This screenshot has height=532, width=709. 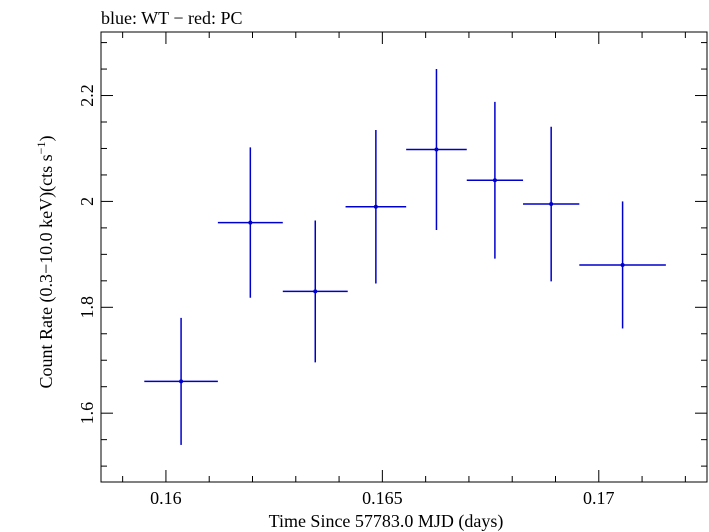 I want to click on y-axis-label-main: Count Rate (0.3−10.0 keV)(cts s, so click(x=46, y=271).